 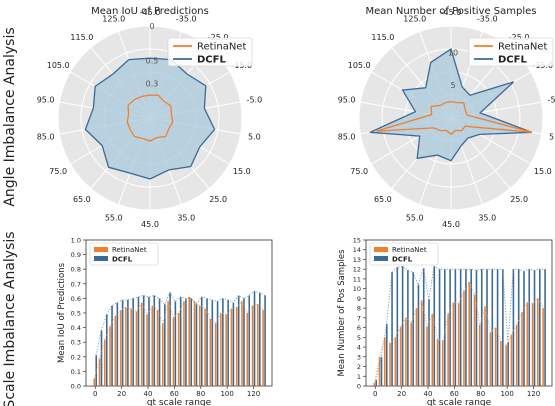 What do you see at coordinates (253, 394) in the screenshot?
I see `x-tick-label: 120` at bounding box center [253, 394].